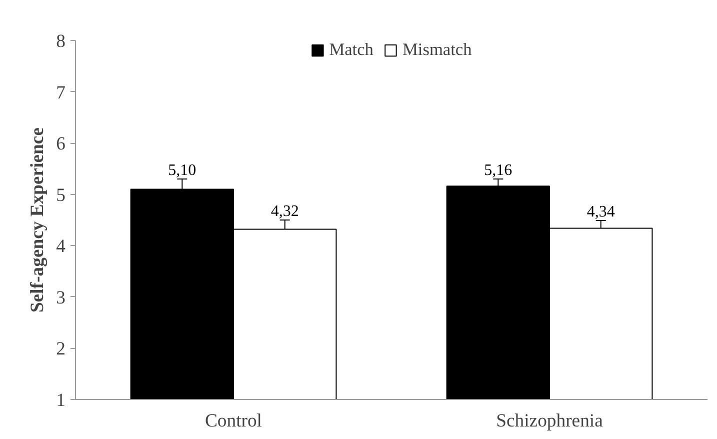 The height and width of the screenshot is (439, 717). What do you see at coordinates (61, 349) in the screenshot?
I see `y-tick-label: 2` at bounding box center [61, 349].